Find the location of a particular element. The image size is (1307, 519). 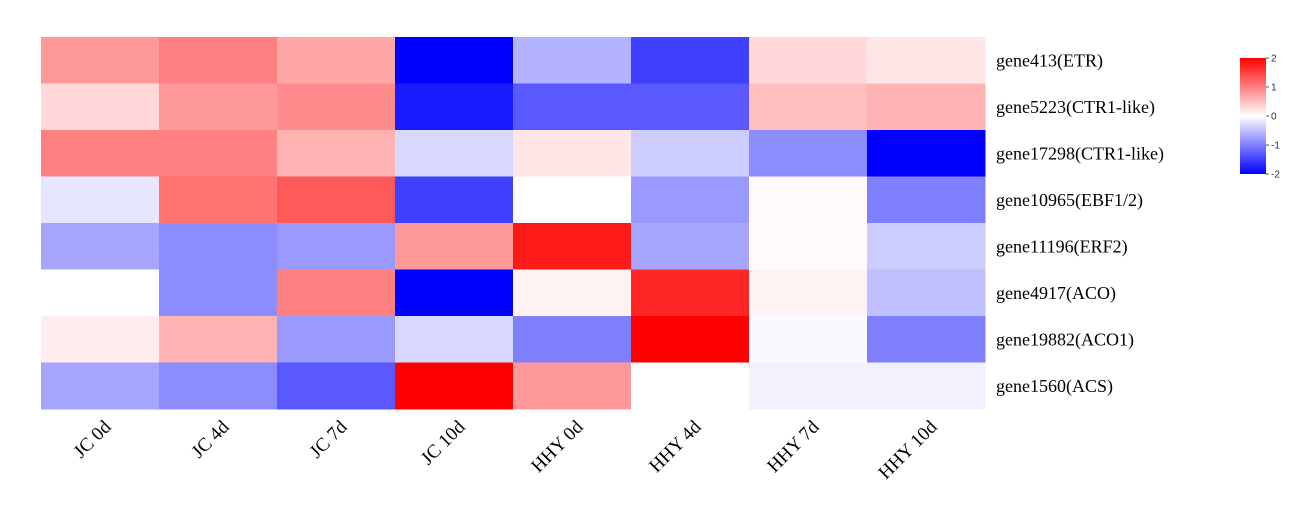

color-legend: 2 1 0 -1 -2 is located at coordinates (1260, 117).